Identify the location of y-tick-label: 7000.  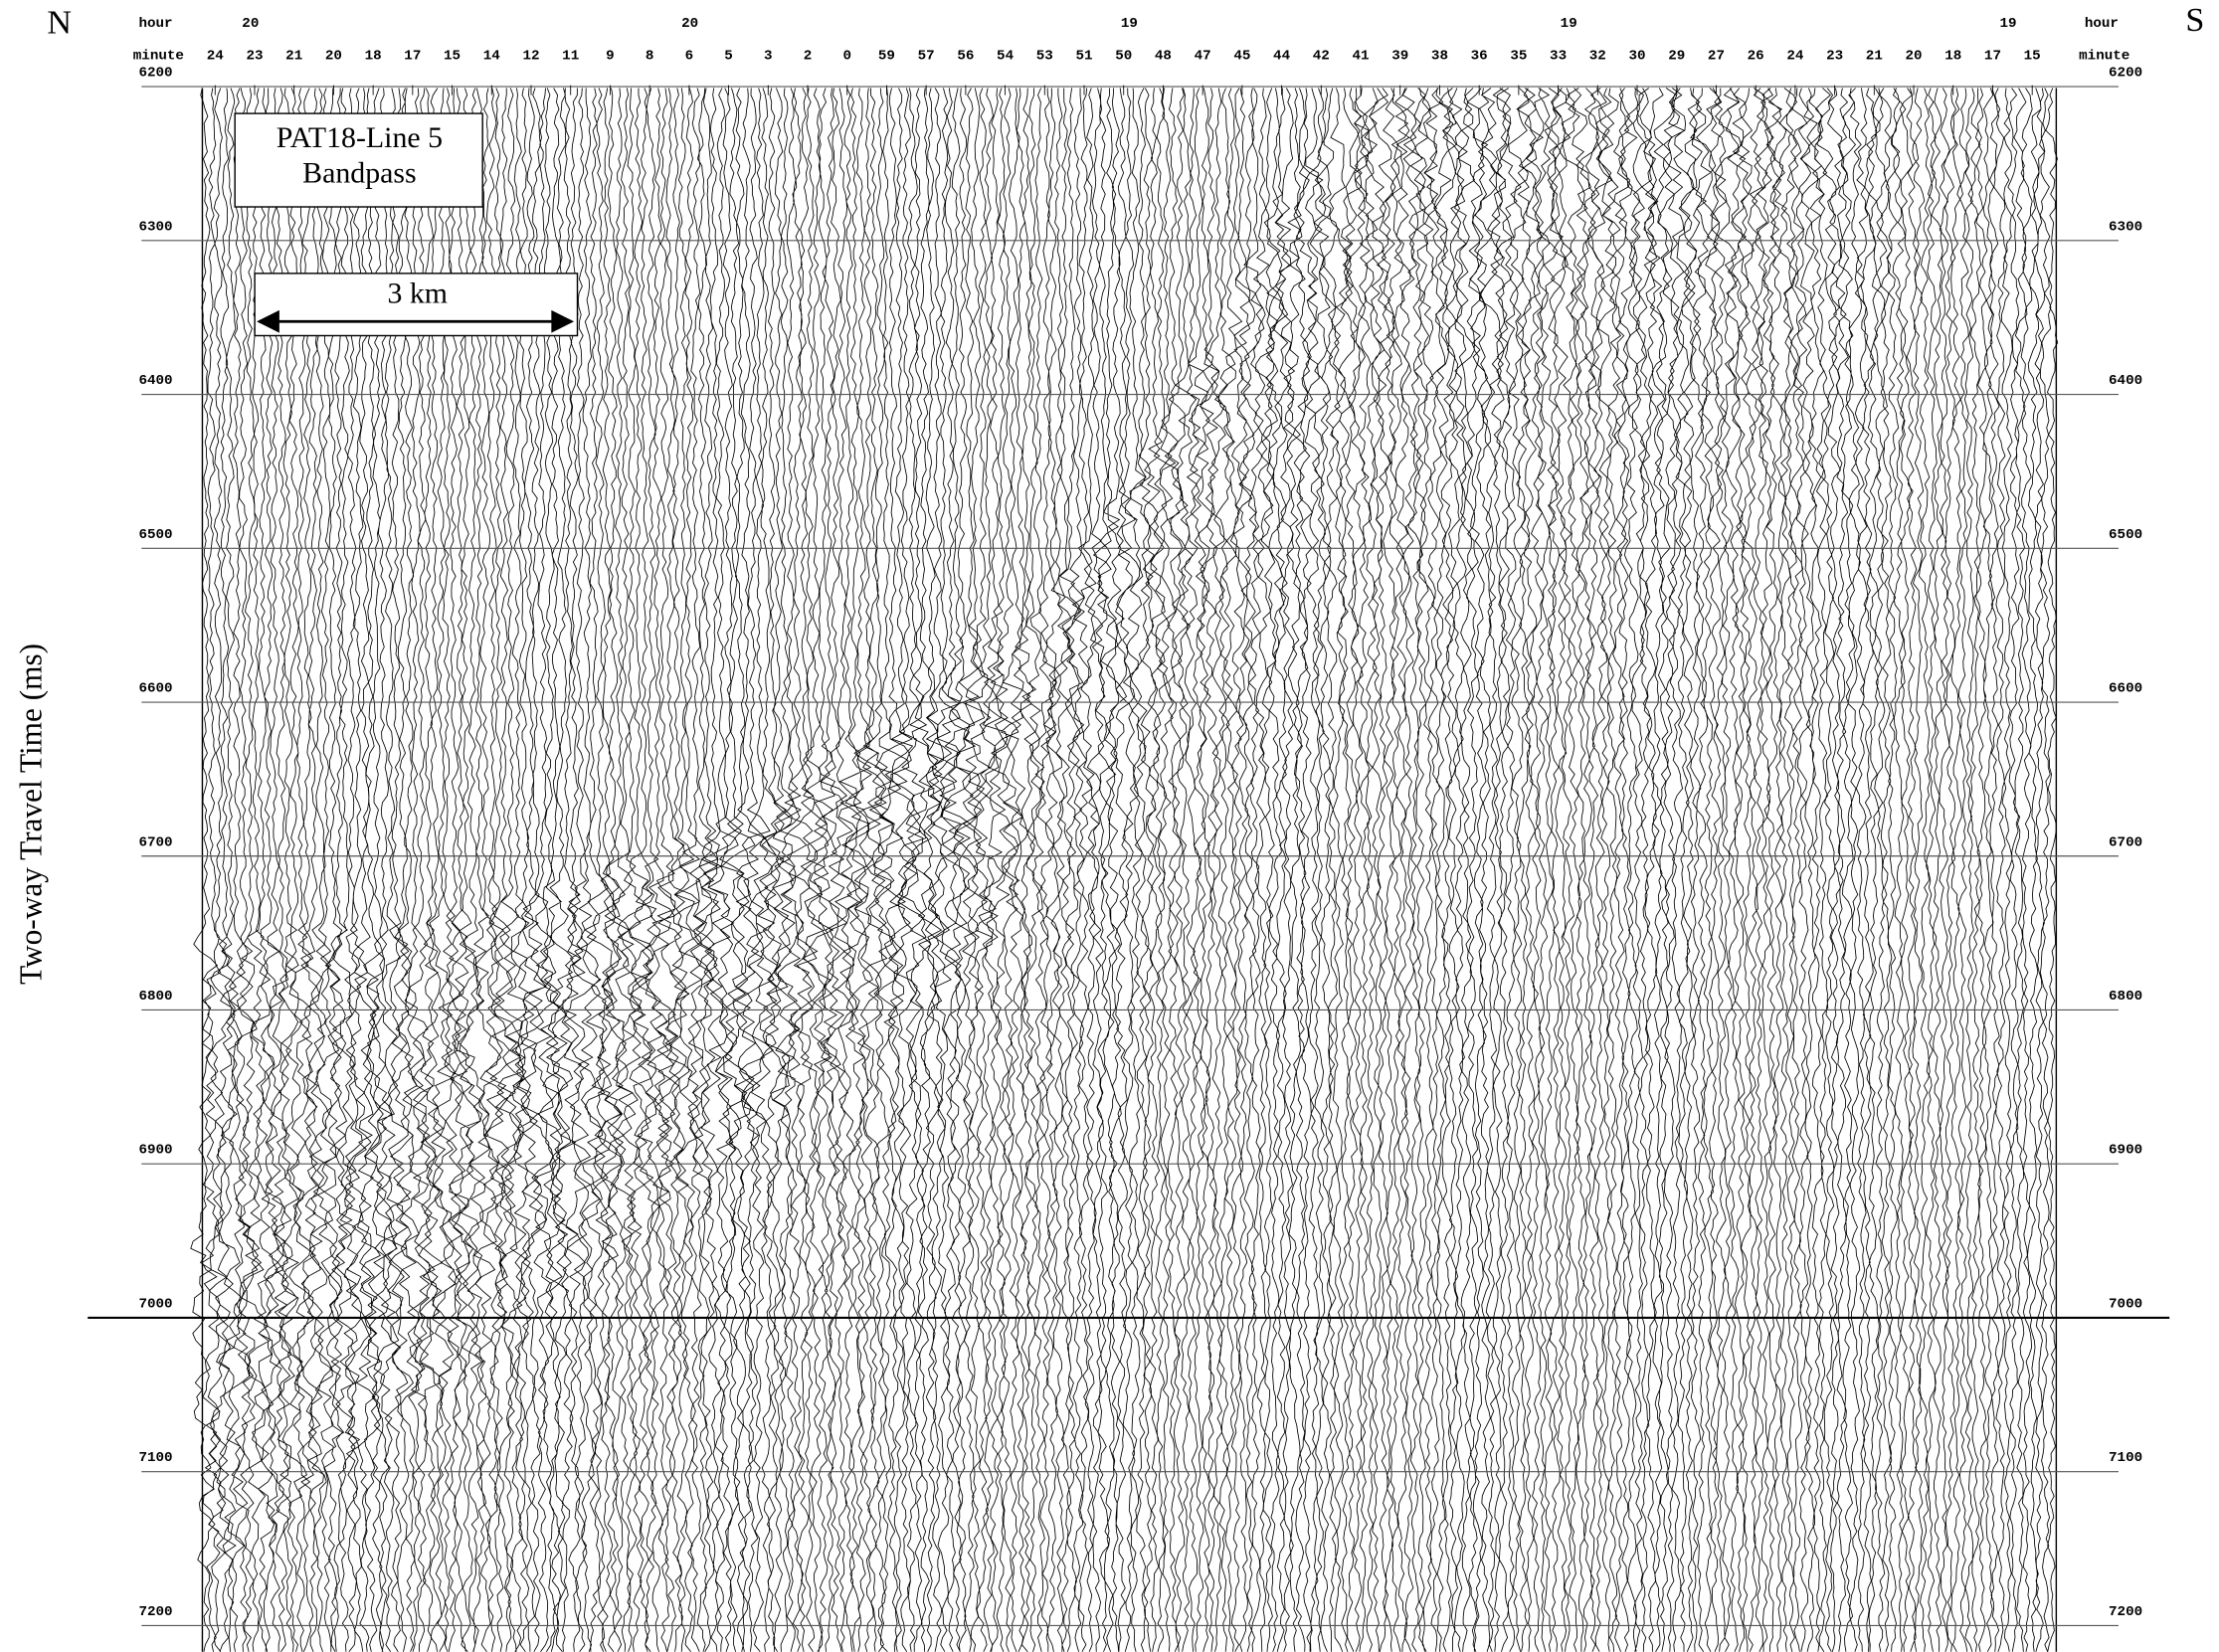
(155, 1304).